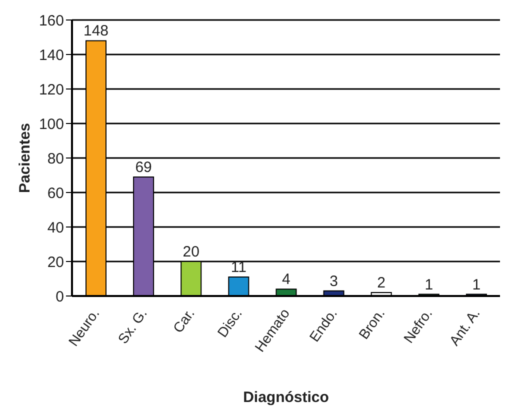 The height and width of the screenshot is (414, 507). What do you see at coordinates (96, 31) in the screenshot?
I see `data-label: 148` at bounding box center [96, 31].